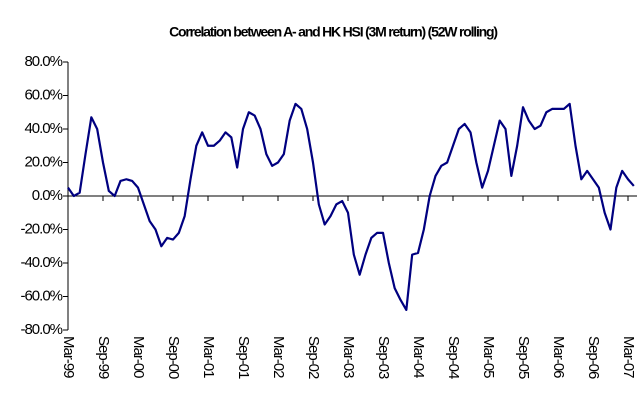 This screenshot has height=412, width=637. What do you see at coordinates (68, 357) in the screenshot?
I see `x-tick-label: Mar-99` at bounding box center [68, 357].